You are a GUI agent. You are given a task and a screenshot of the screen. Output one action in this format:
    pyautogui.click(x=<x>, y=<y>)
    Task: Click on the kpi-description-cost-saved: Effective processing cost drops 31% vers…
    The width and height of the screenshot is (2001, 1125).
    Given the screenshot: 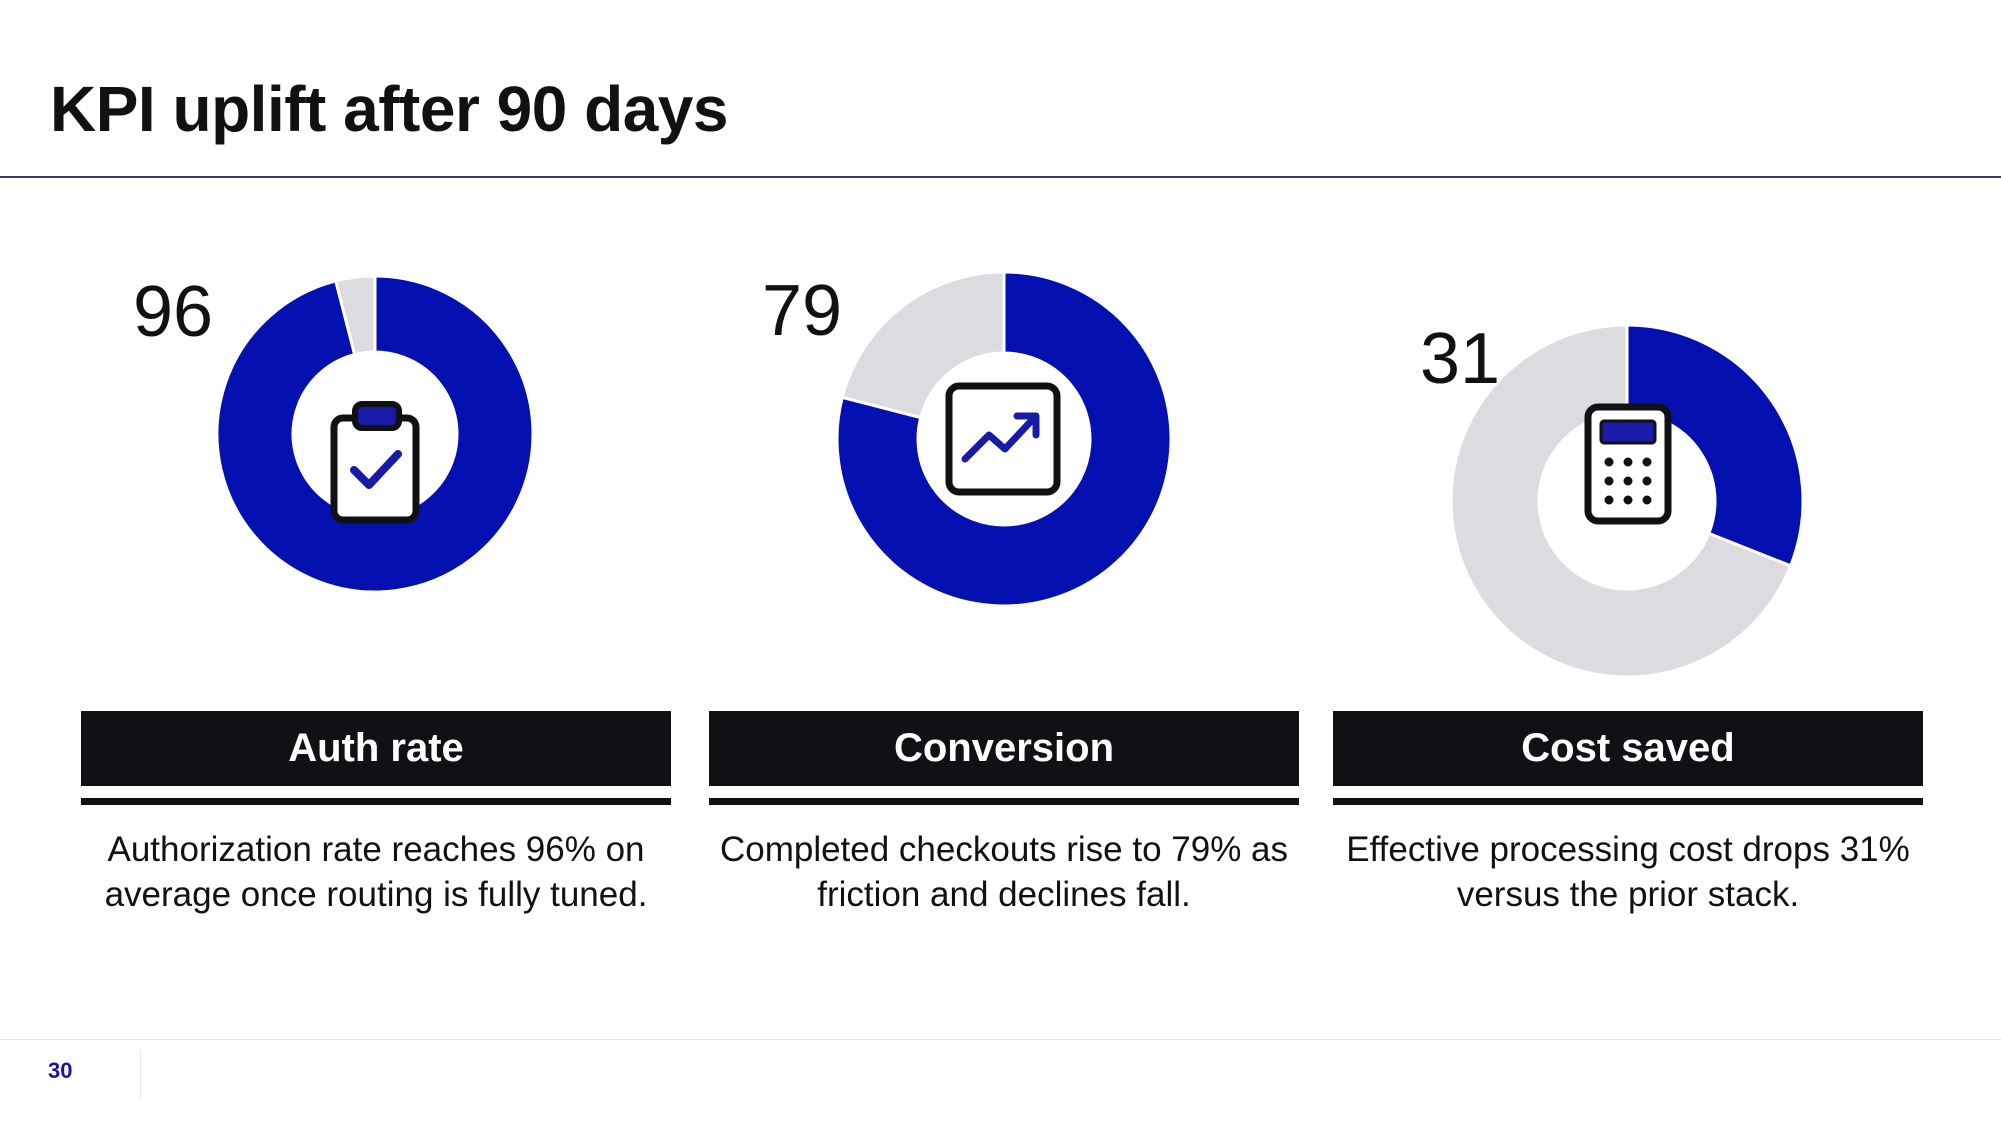 What is the action you would take?
    pyautogui.click(x=1628, y=872)
    